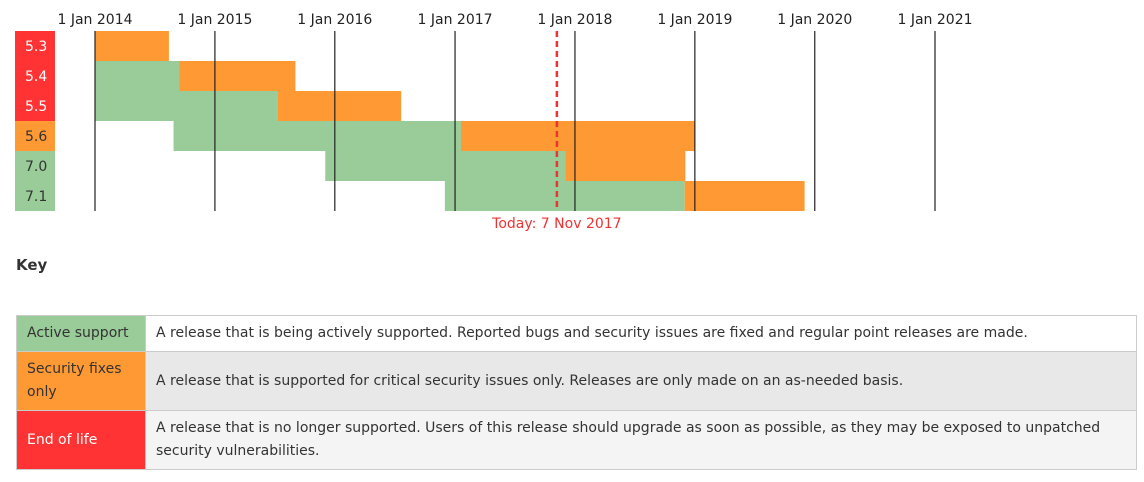  I want to click on today-label: Today: 7 Nov 2017, so click(556, 224).